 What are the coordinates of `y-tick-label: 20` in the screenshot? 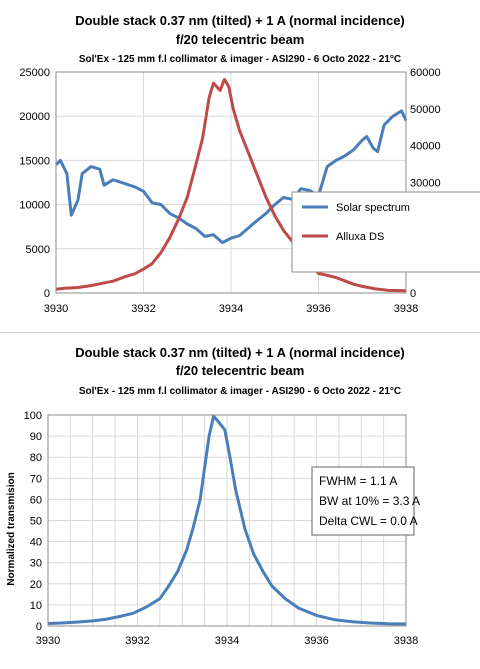 It's located at (36, 585).